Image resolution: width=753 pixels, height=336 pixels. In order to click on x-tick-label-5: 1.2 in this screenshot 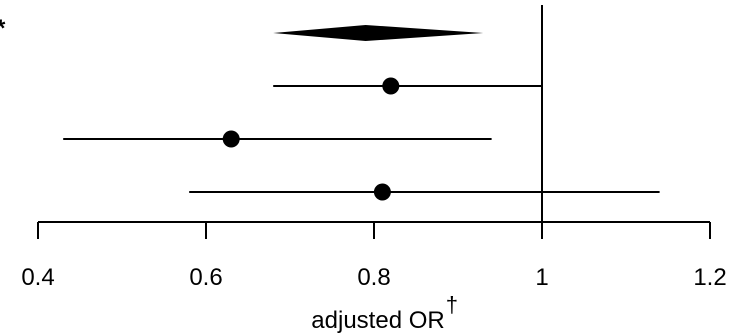, I will do `click(709, 277)`.